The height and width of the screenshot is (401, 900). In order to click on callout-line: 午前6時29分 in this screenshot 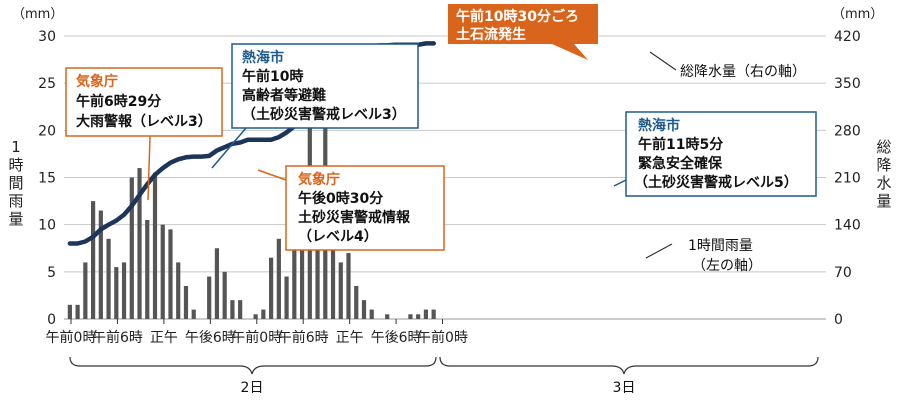, I will do `click(118, 101)`.